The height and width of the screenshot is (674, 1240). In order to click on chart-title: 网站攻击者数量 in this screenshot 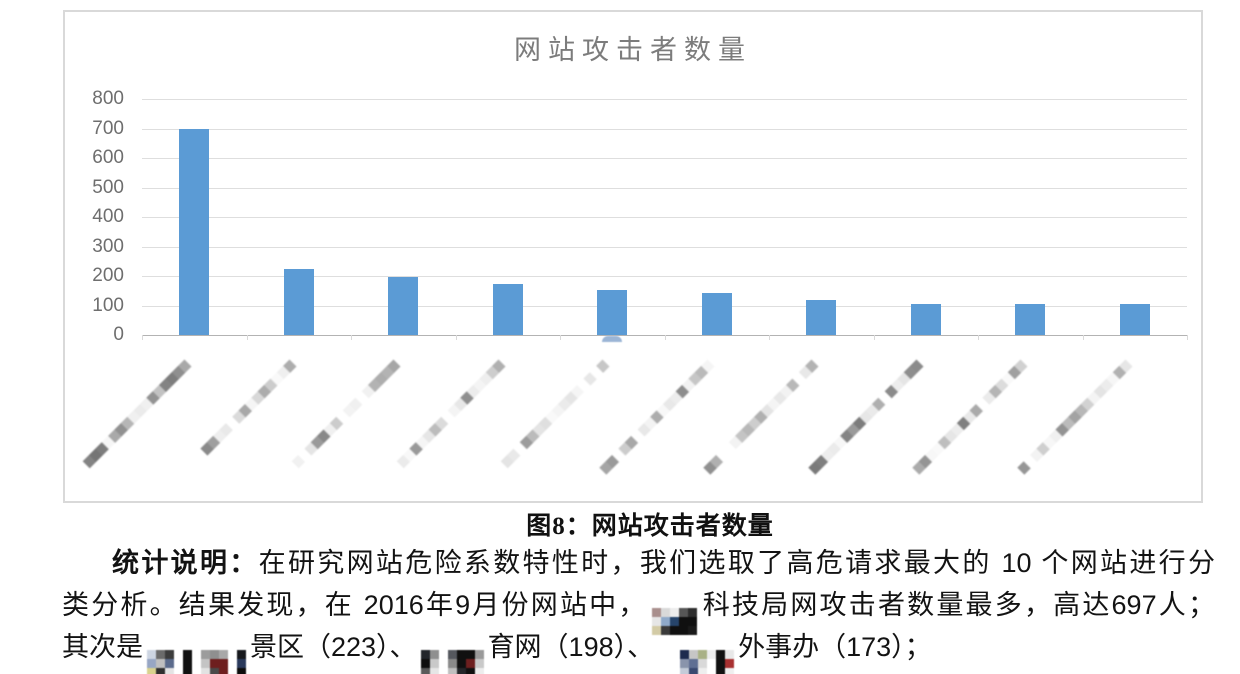, I will do `click(633, 50)`.